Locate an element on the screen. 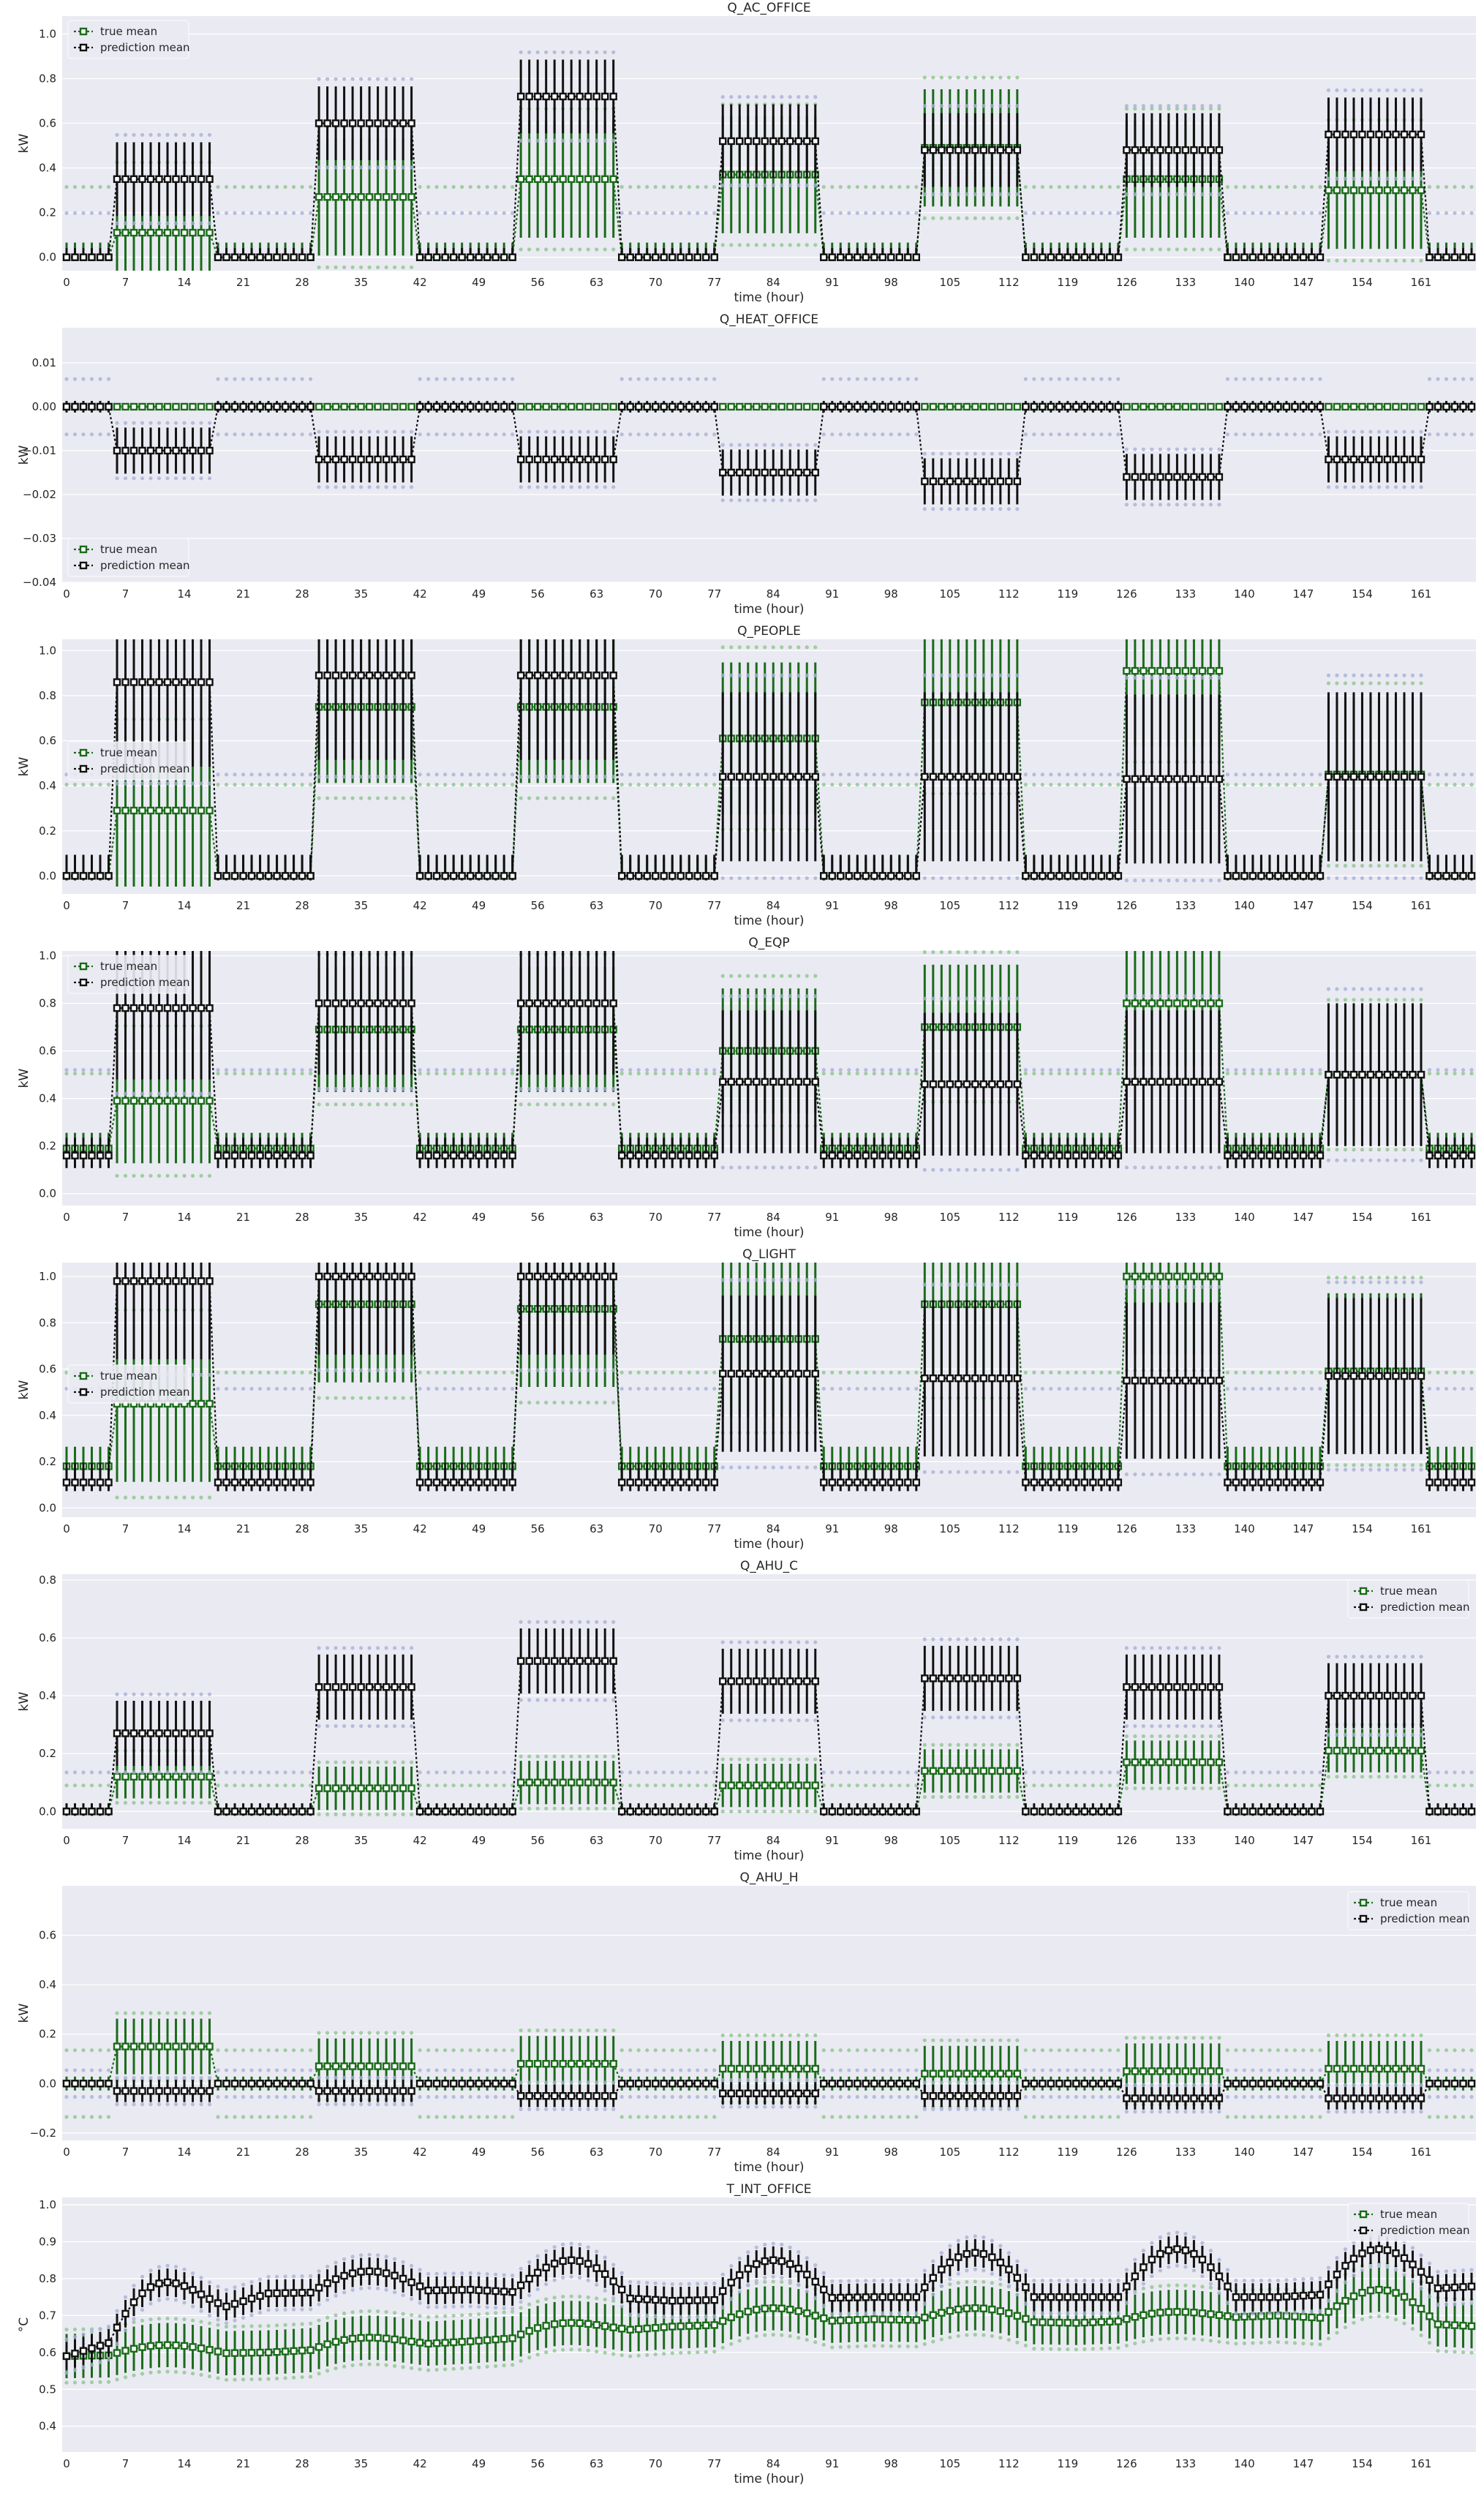 The image size is (1484, 2493). x-tick-label: 91 is located at coordinates (832, 906).